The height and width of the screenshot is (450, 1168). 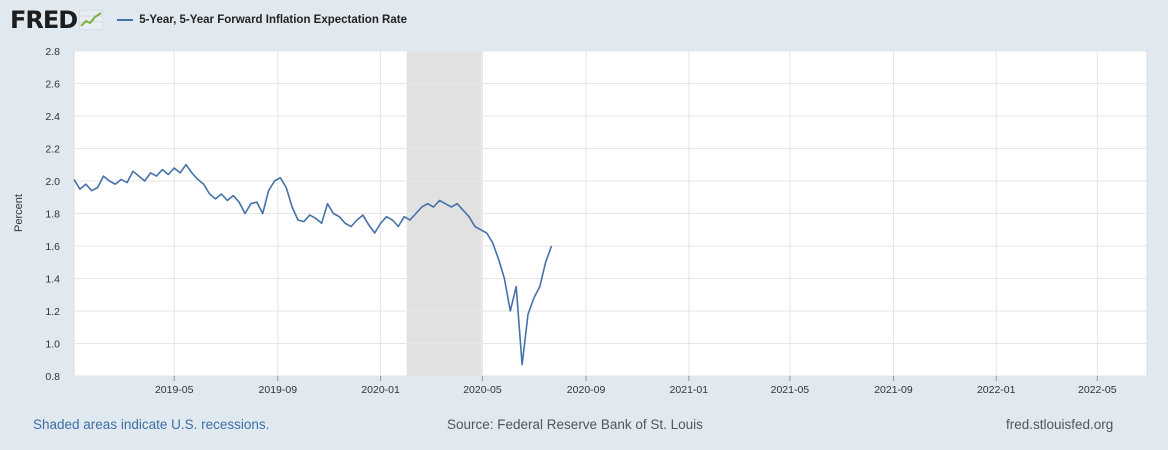 I want to click on x-tick-label-5: 2021-01, so click(x=689, y=390).